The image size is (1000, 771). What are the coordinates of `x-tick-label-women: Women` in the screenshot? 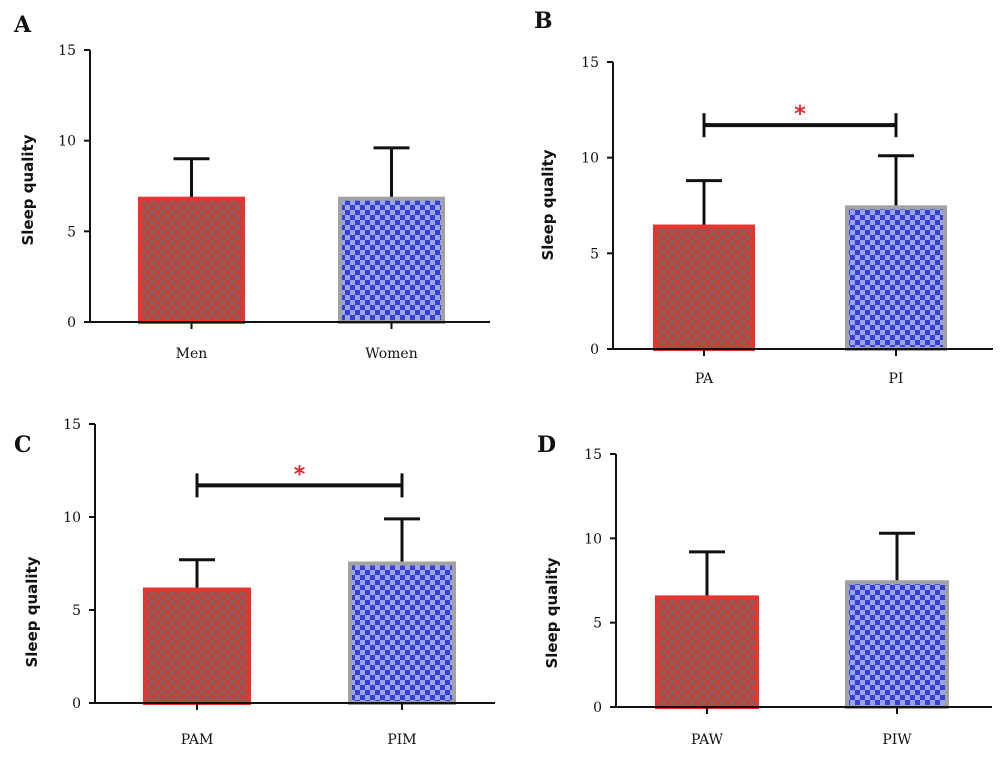 It's located at (391, 354).